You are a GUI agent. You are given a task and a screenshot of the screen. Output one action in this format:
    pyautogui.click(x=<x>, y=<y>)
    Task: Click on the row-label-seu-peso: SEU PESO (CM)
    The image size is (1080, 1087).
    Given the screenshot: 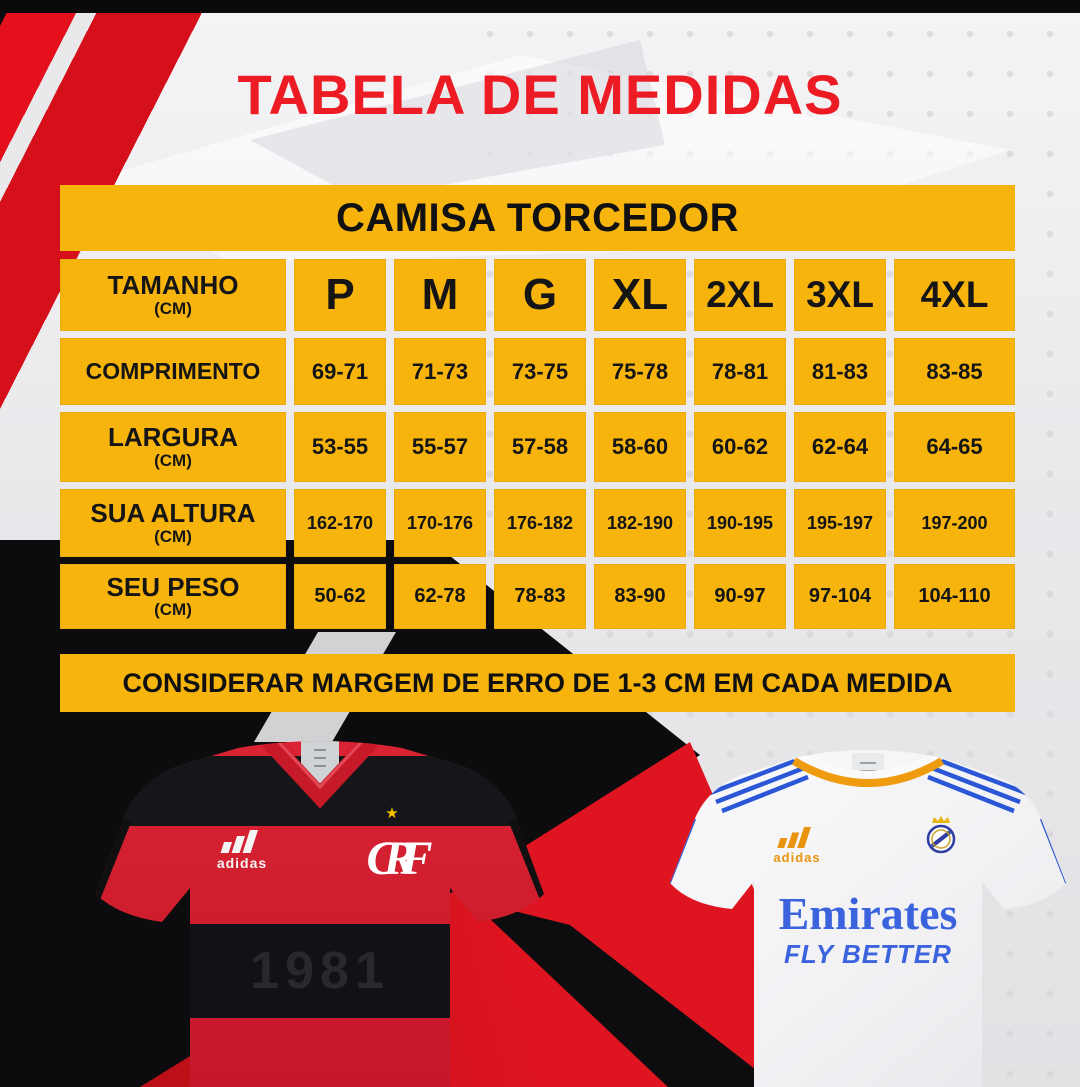 What is the action you would take?
    pyautogui.click(x=173, y=596)
    